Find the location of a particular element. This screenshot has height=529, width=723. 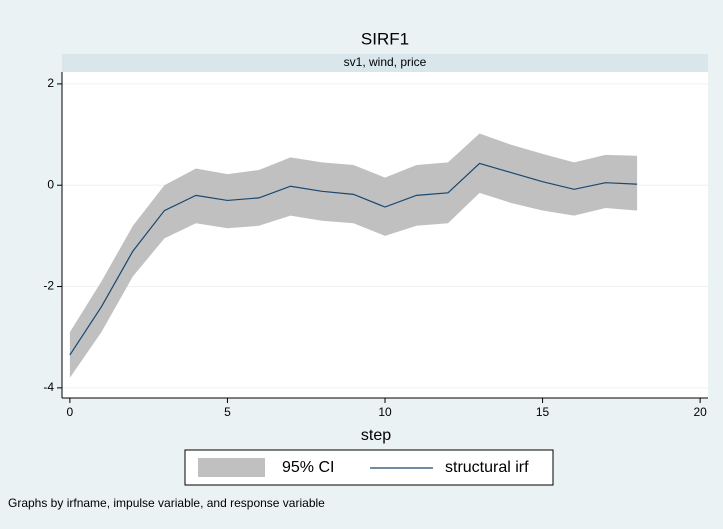

subtitle-strip is located at coordinates (385, 63).